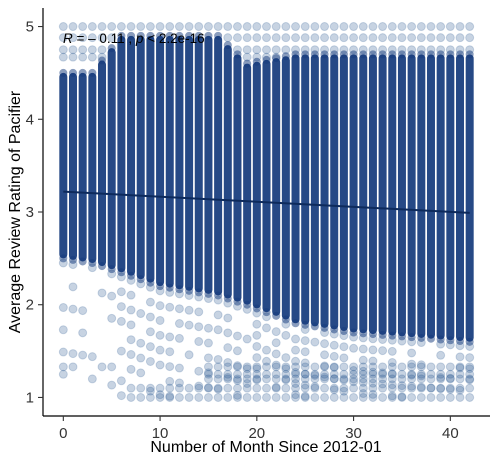  I want to click on annotation-r-value: = – 0.11 ,, so click(104, 38).